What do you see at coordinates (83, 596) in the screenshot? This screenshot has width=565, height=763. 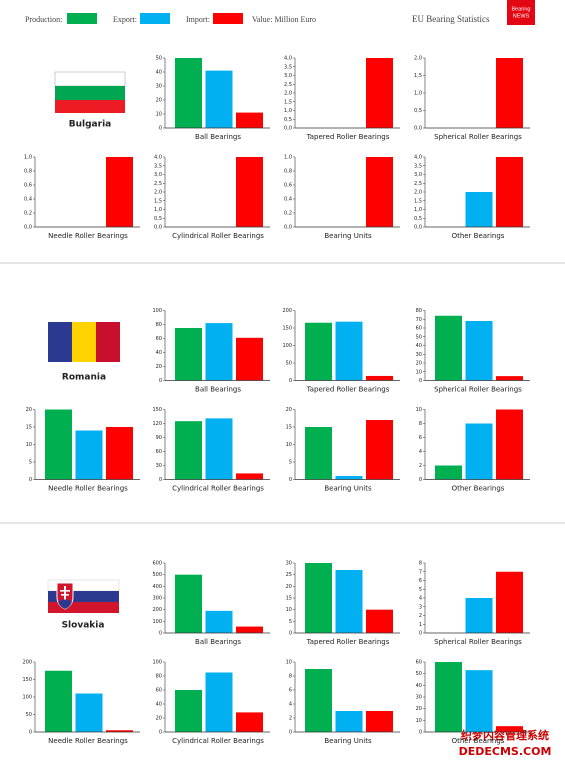 I see `flag-slovakia` at bounding box center [83, 596].